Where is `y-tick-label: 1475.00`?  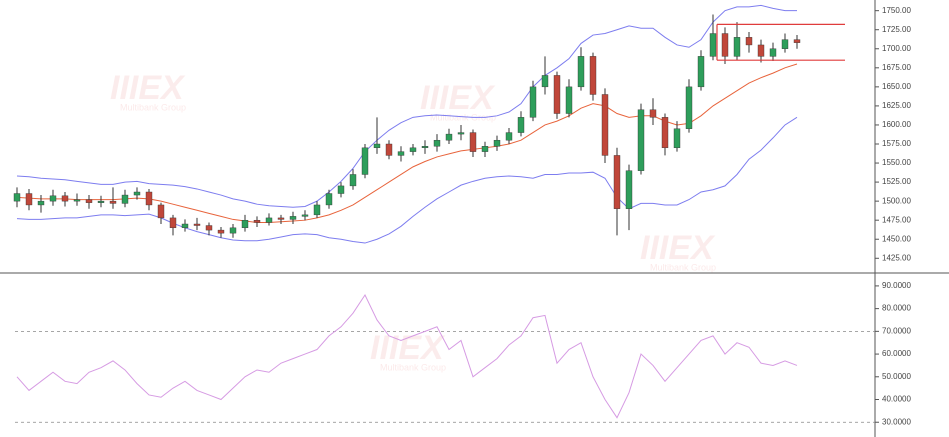
y-tick-label: 1475.00 is located at coordinates (896, 219).